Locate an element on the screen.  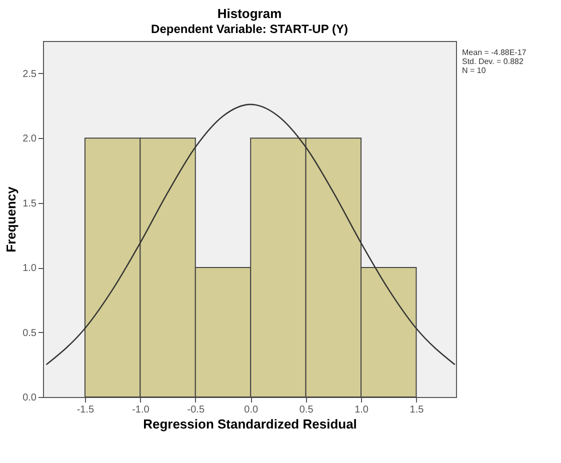
x-tick-label: 1.0 is located at coordinates (361, 410).